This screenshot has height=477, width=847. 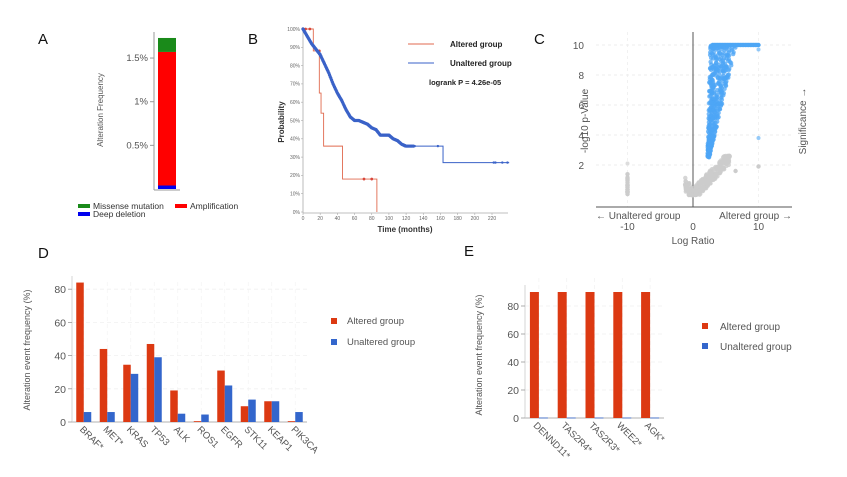 What do you see at coordinates (295, 85) in the screenshot?
I see `panel-b-y-tick-label: 70%` at bounding box center [295, 85].